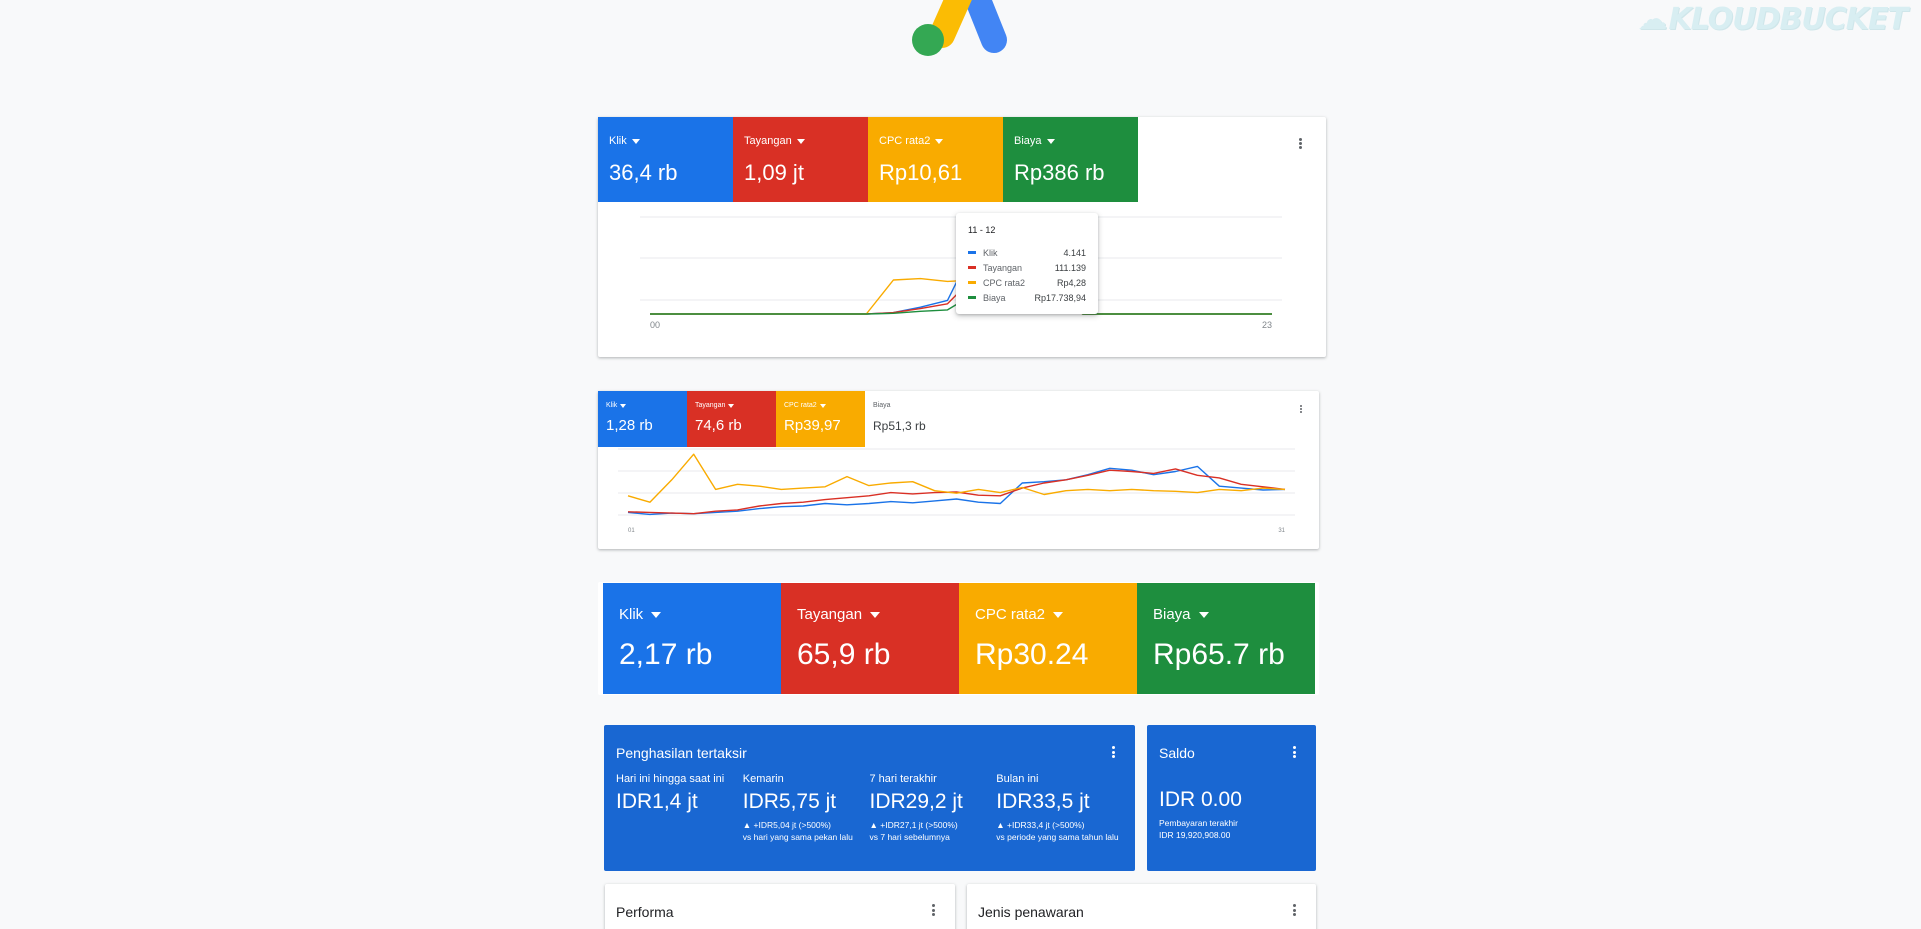 The height and width of the screenshot is (929, 1921). What do you see at coordinates (774, 172) in the screenshot?
I see `metric-value: 1,09 jt` at bounding box center [774, 172].